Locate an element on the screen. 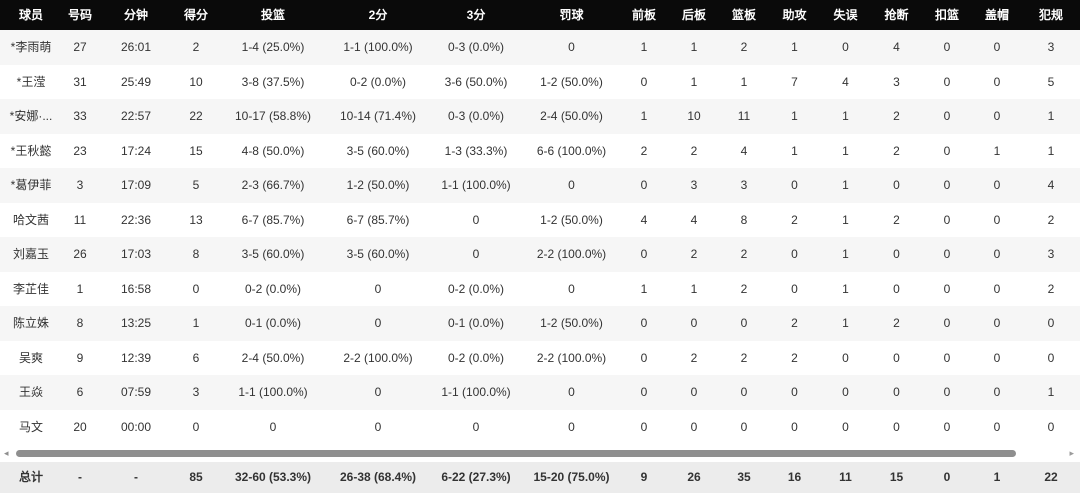 The image size is (1080, 496). totals-stat-cell: 1 is located at coordinates (997, 477).